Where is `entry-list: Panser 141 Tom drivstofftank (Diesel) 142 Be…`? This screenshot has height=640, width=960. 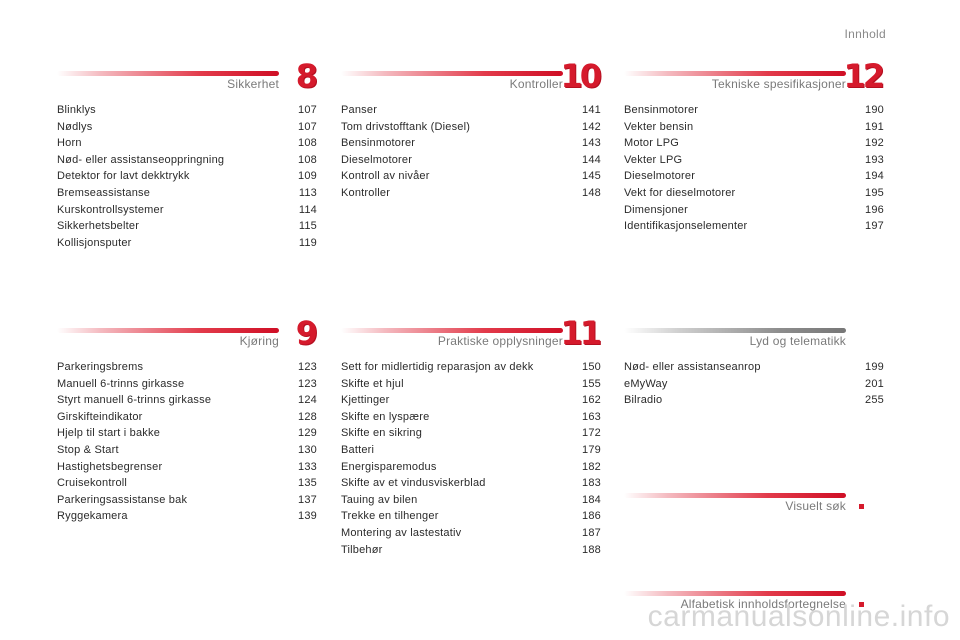
entry-list: Panser 141 Tom drivstofftank (Diesel) 142 Be… is located at coordinates (471, 152).